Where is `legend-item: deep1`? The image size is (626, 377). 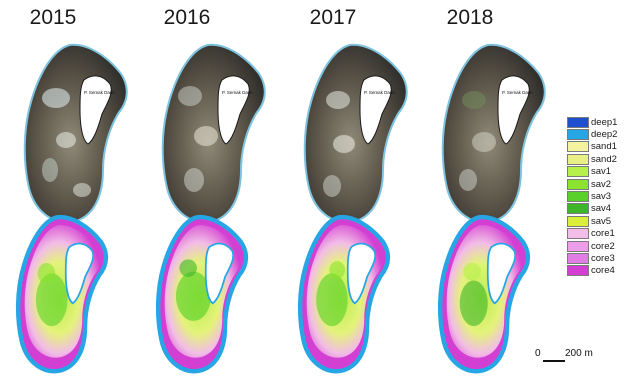
legend-item: deep1 is located at coordinates (596, 122).